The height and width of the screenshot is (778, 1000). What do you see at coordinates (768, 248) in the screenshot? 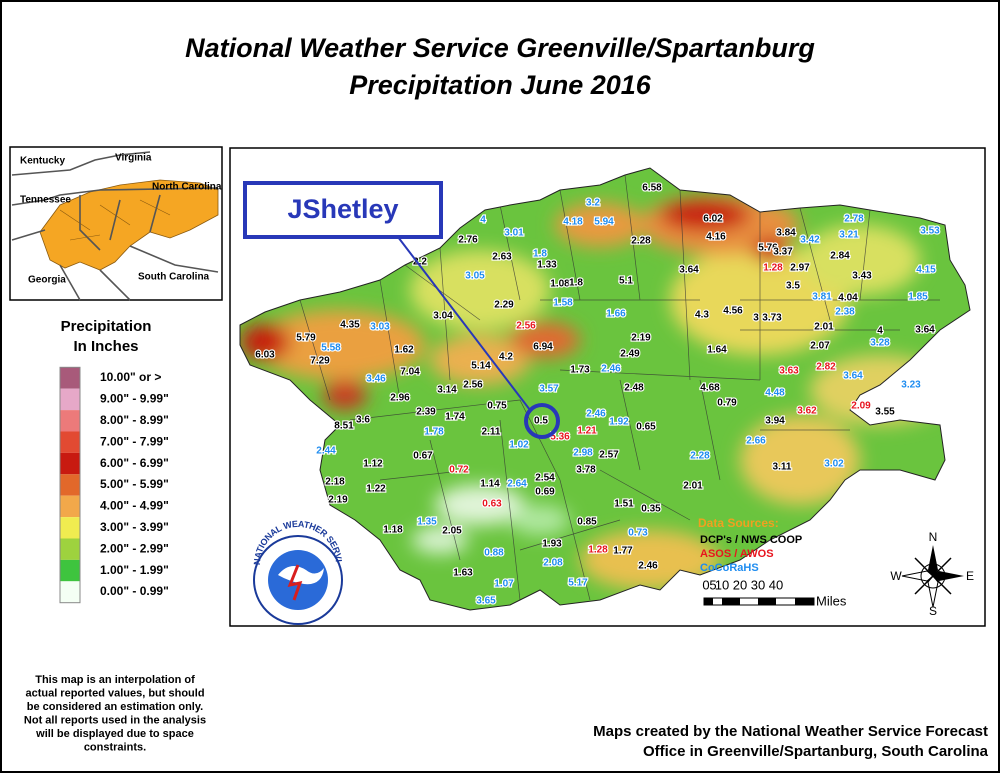
I see `station-value: 5.76` at bounding box center [768, 248].